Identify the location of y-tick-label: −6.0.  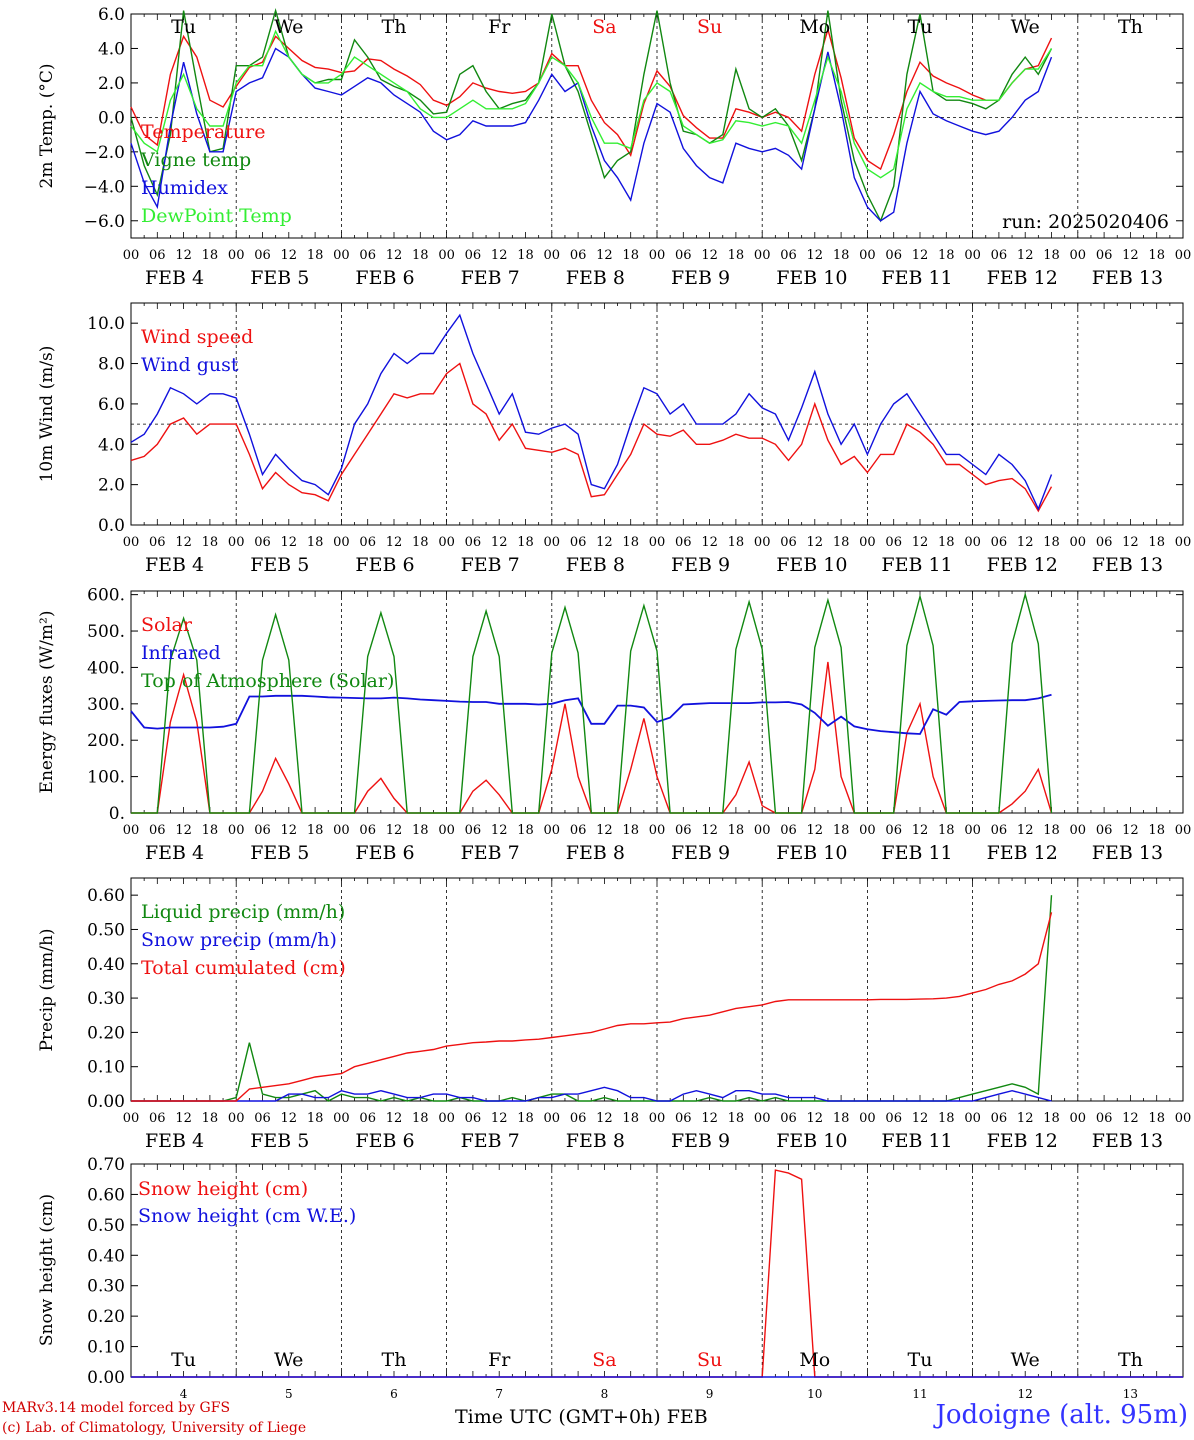
(104, 222).